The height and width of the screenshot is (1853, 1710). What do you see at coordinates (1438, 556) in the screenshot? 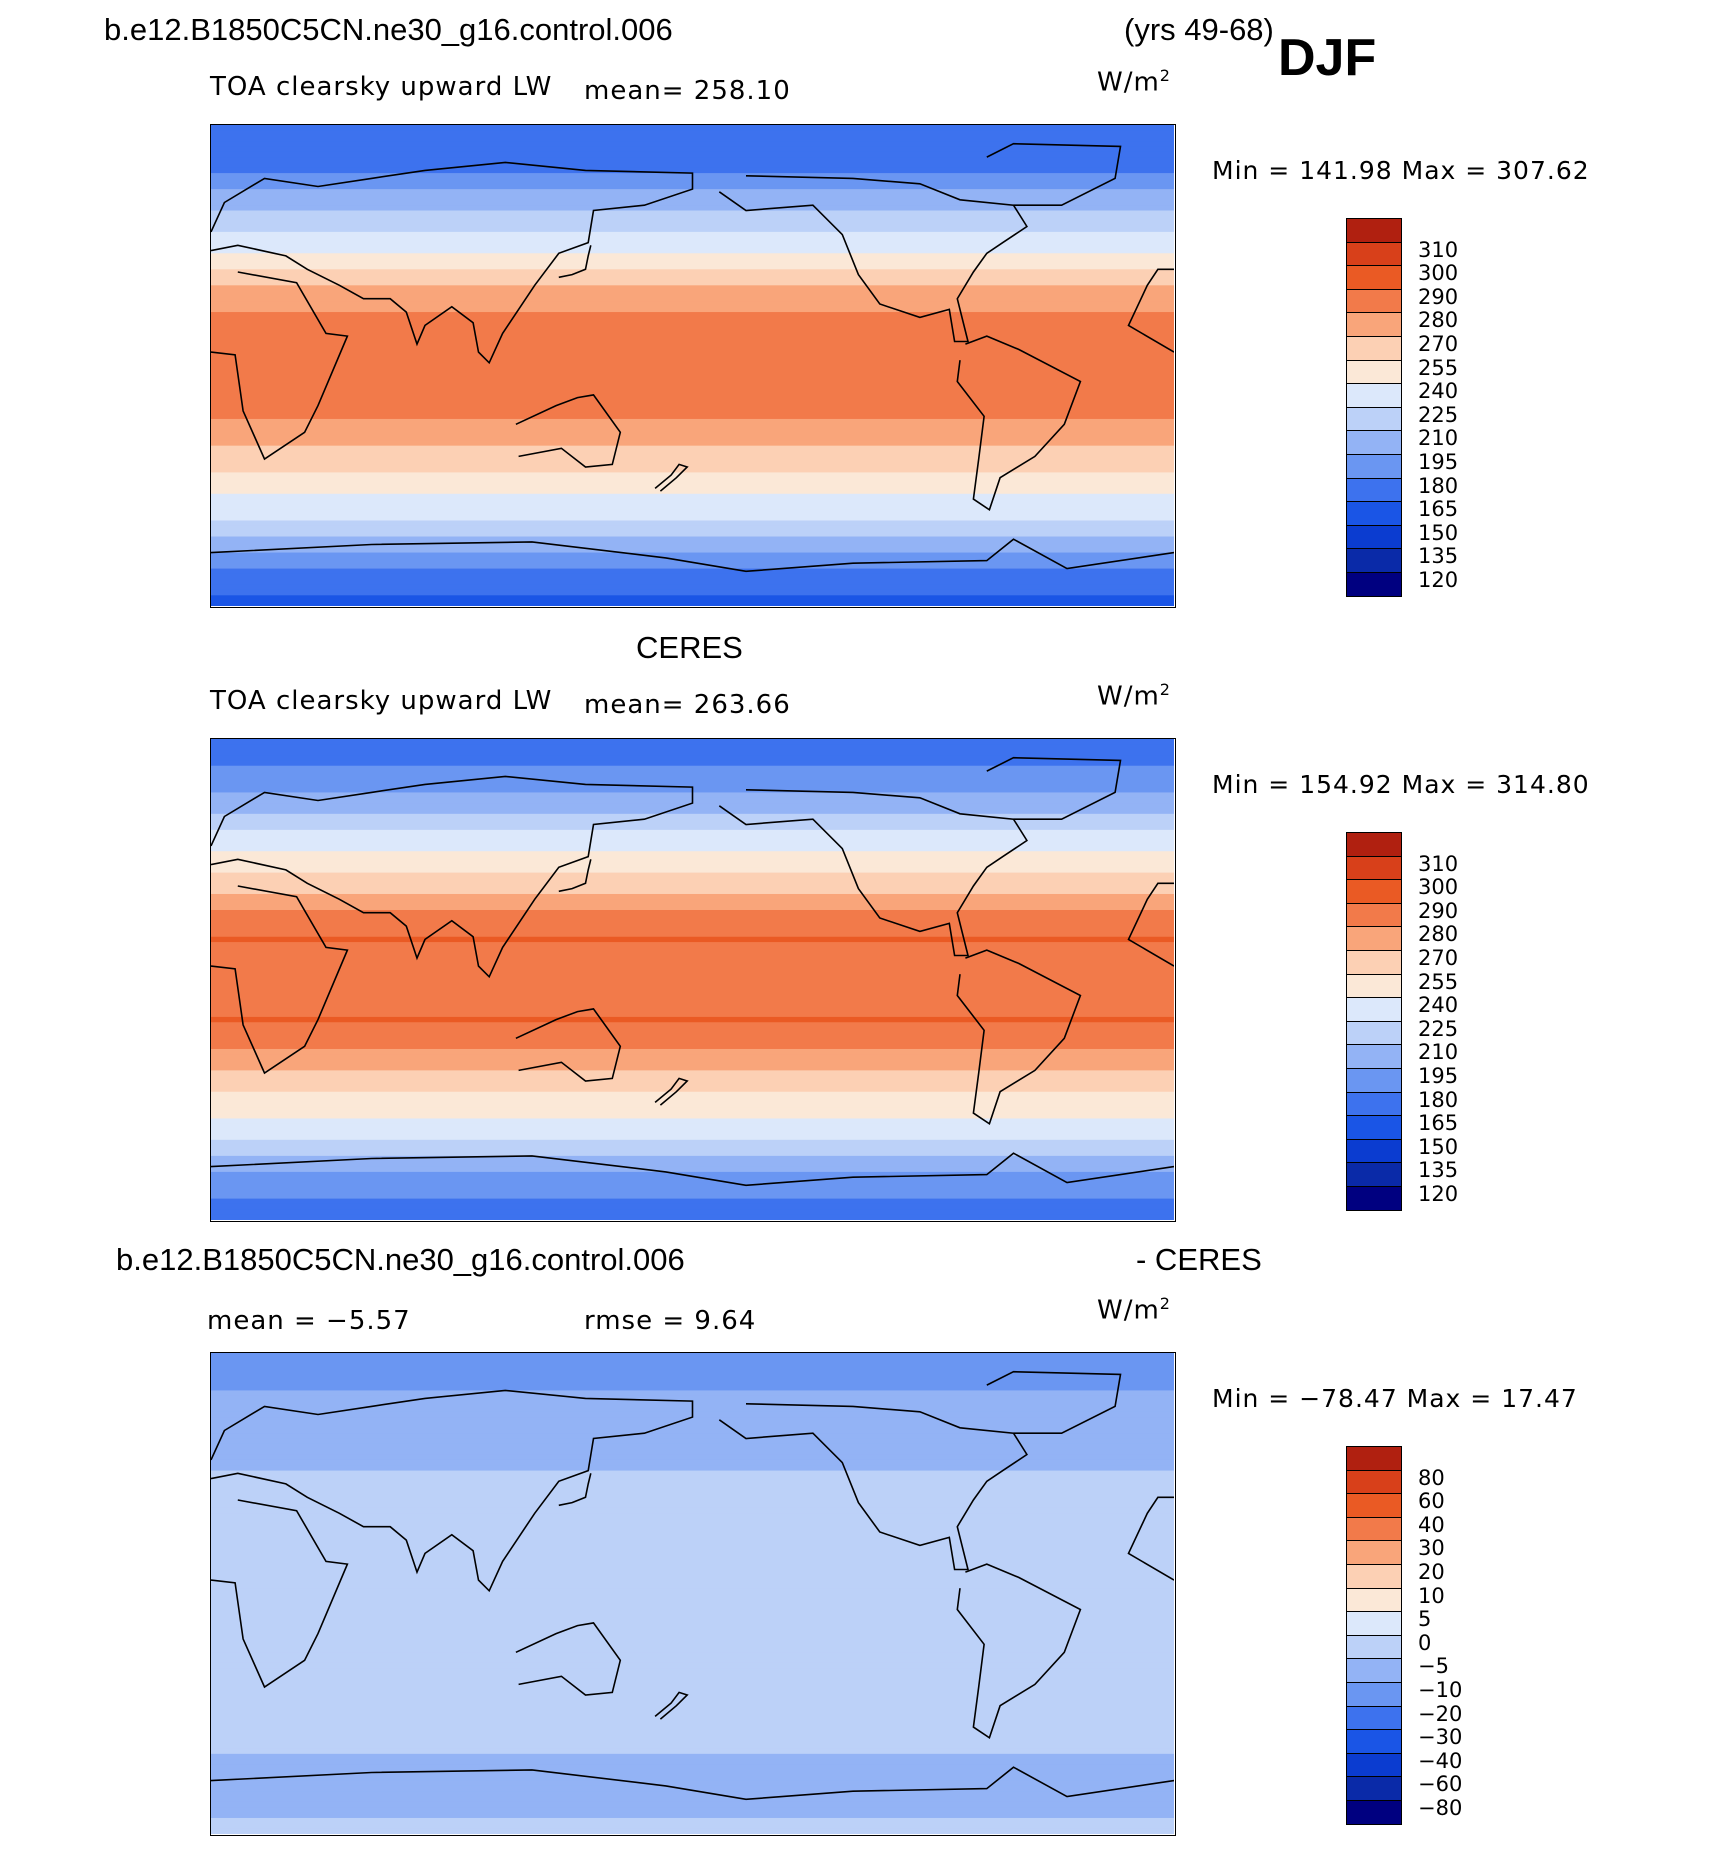
I see `panel1-colorbar-tick-label: 135` at bounding box center [1438, 556].